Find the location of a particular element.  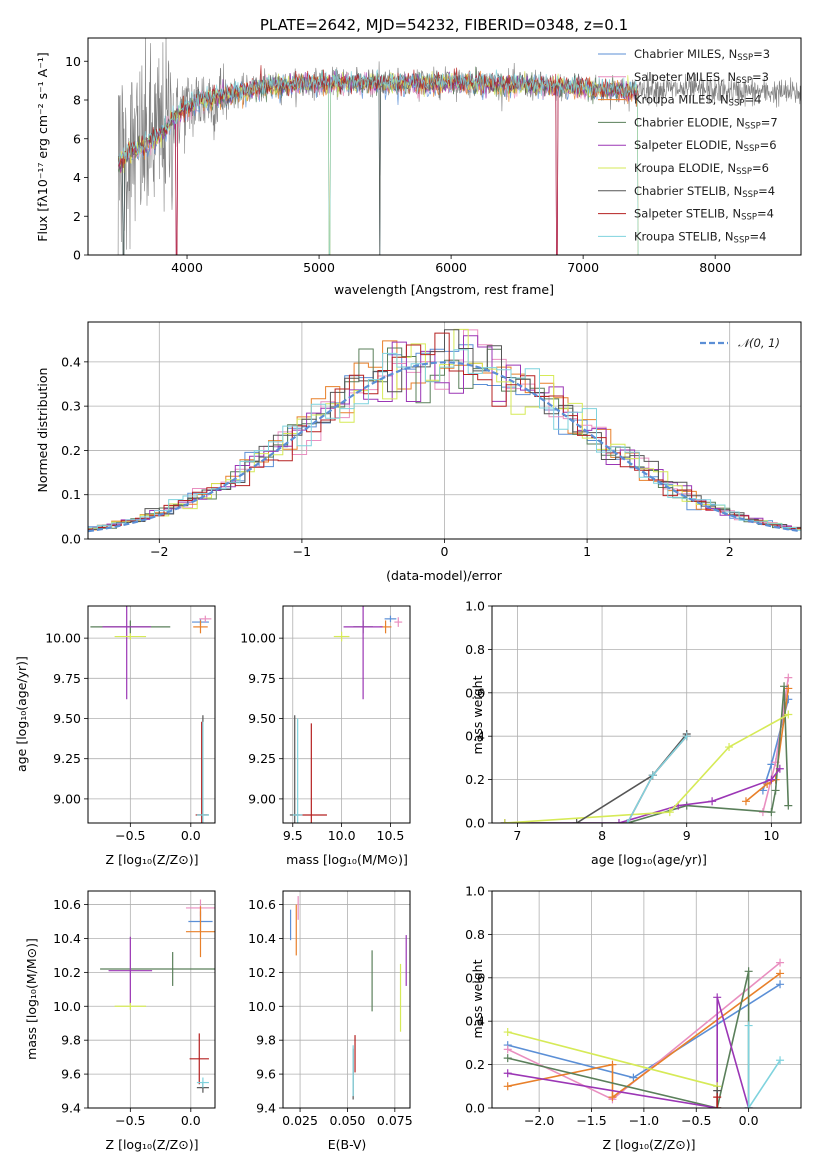

agez-frame is located at coordinates (151, 714).